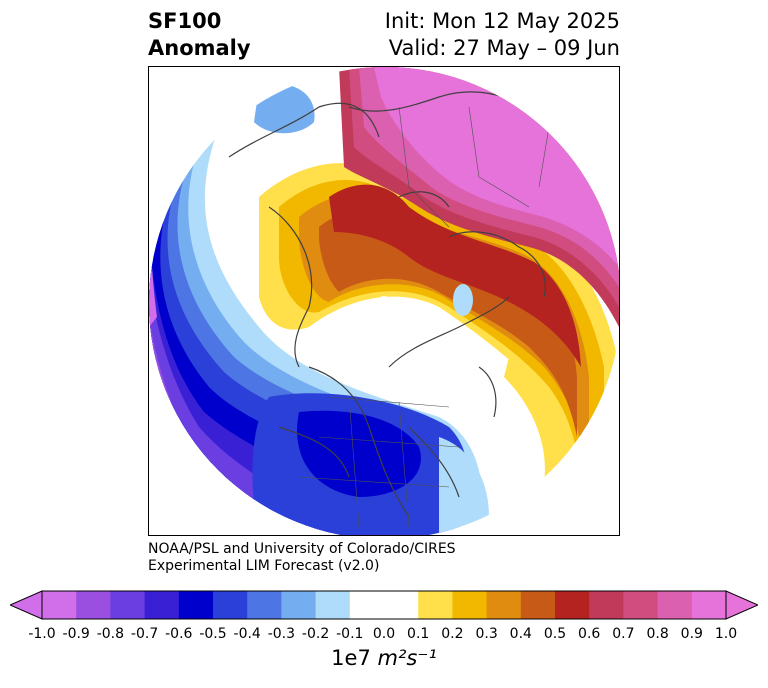 The width and height of the screenshot is (768, 688). Describe the element at coordinates (741, 605) in the screenshot. I see `colorbar-over-arrow` at that location.